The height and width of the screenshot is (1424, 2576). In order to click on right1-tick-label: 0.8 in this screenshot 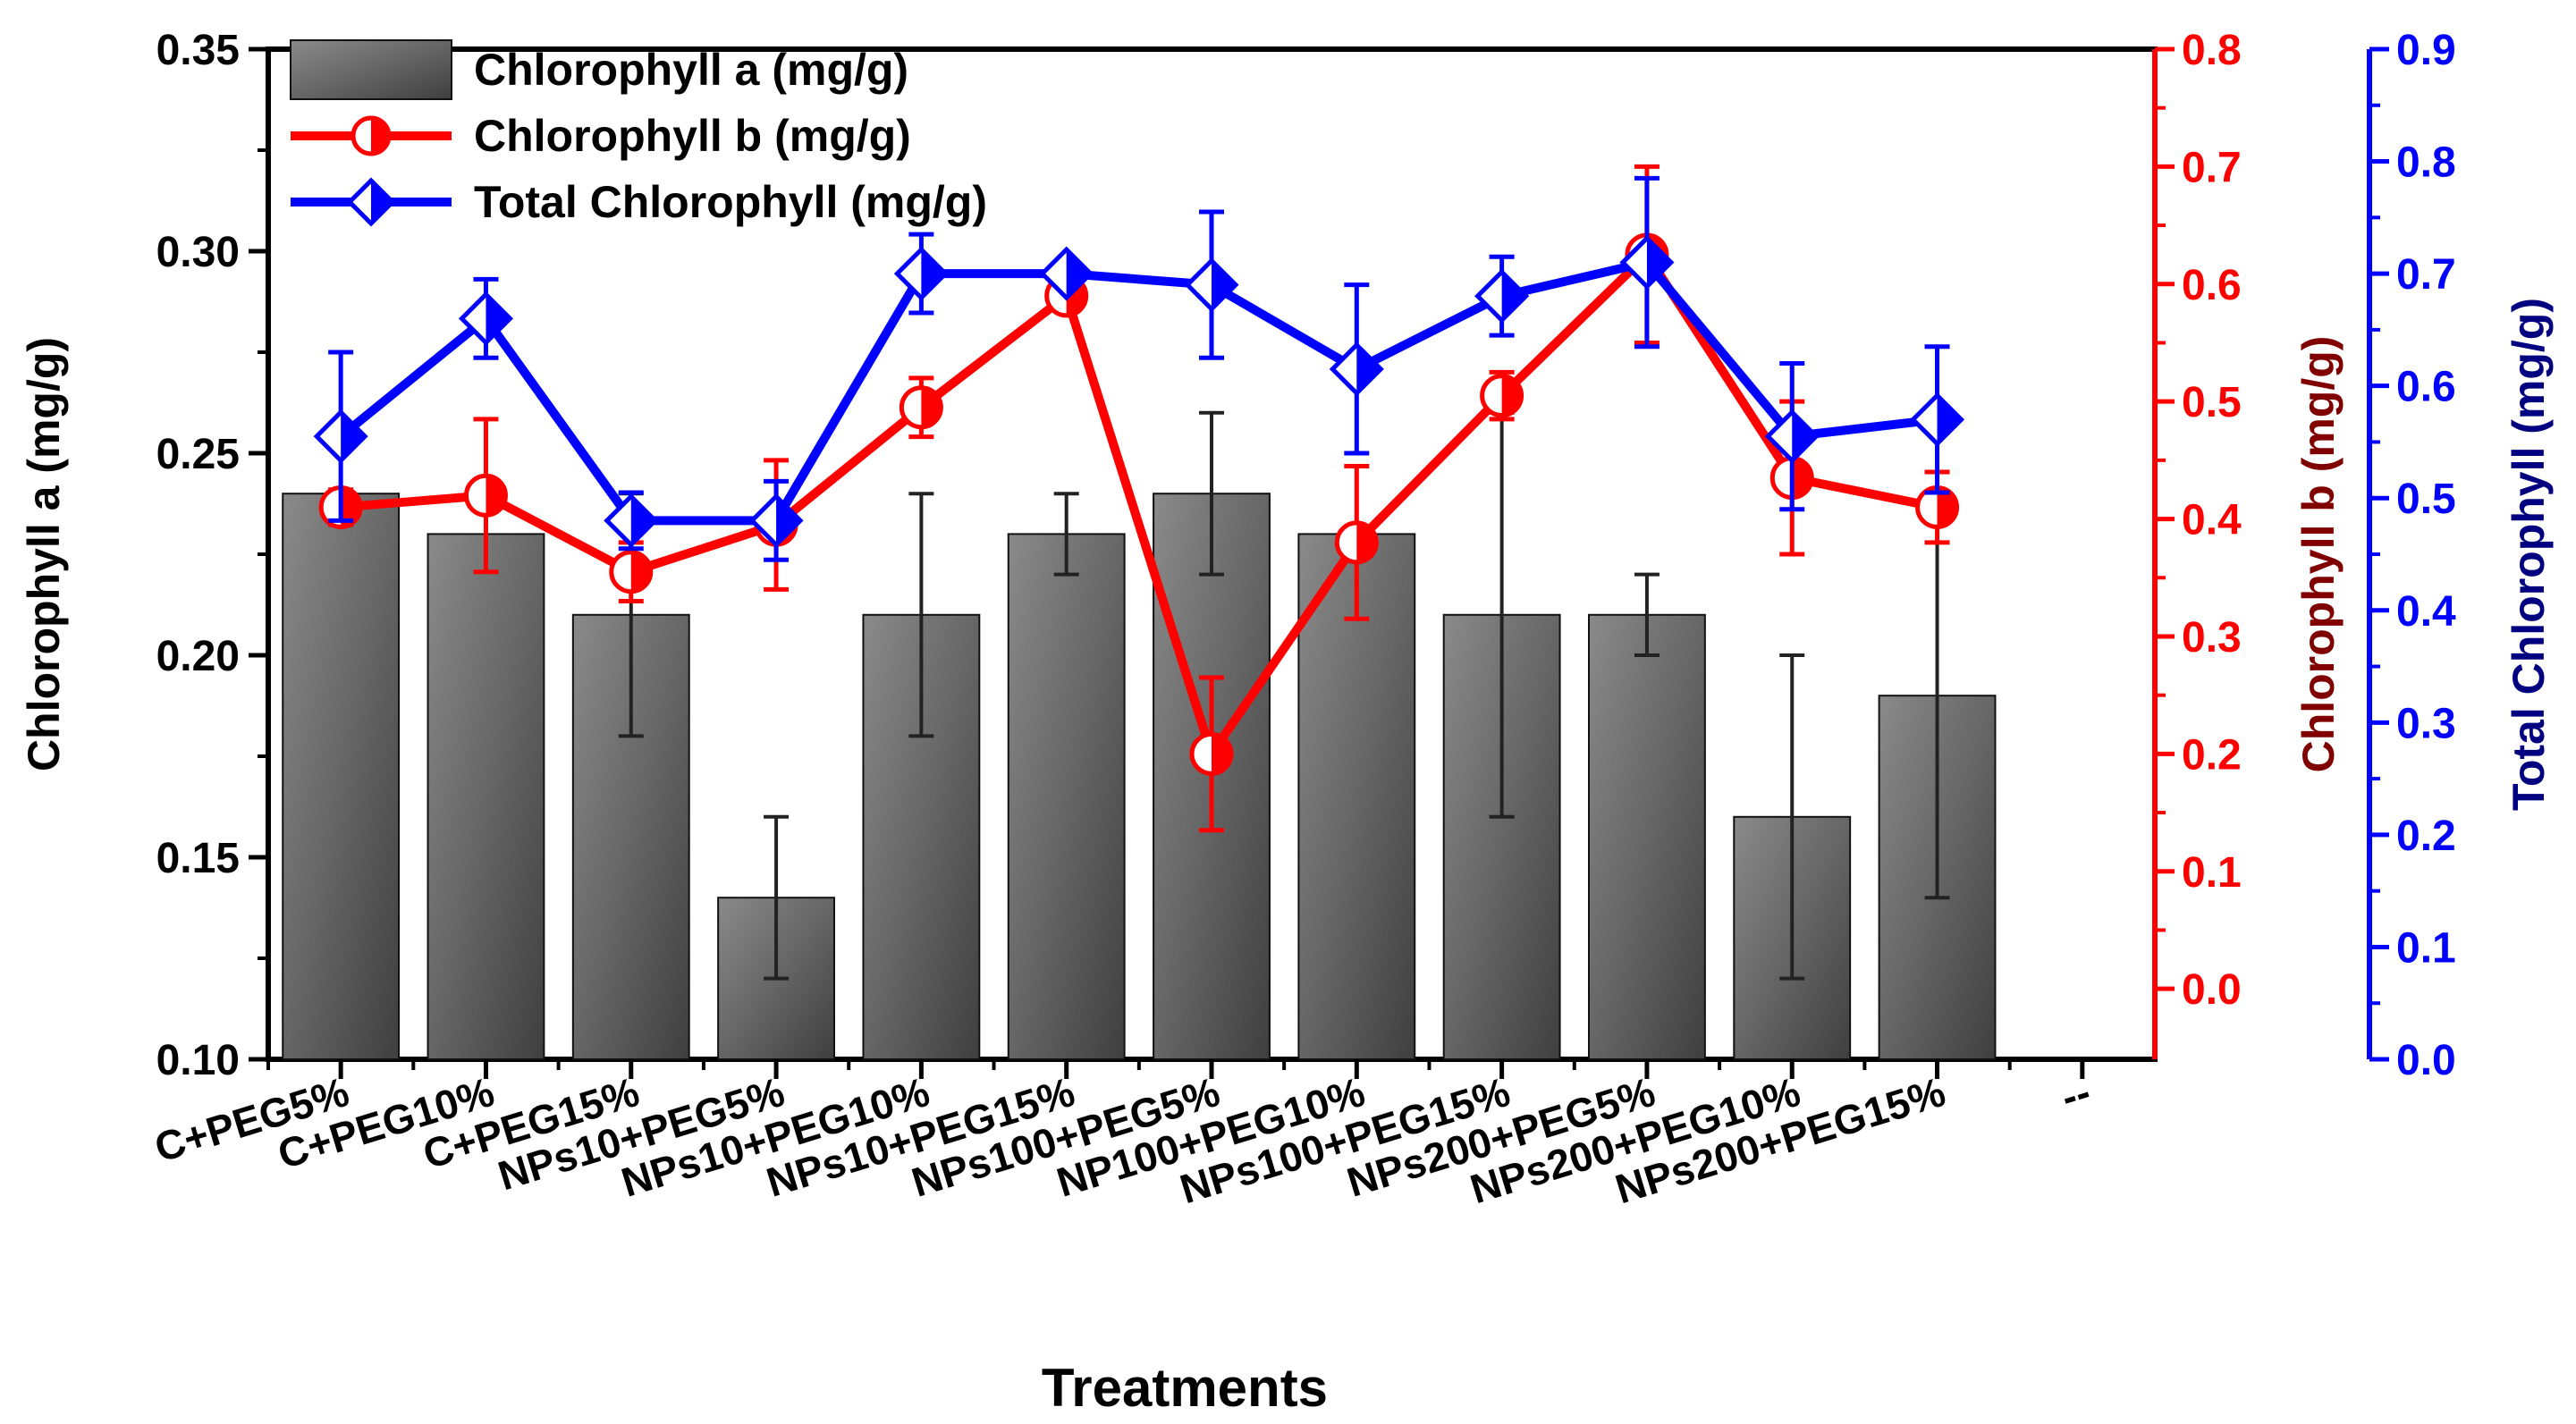, I will do `click(2212, 50)`.